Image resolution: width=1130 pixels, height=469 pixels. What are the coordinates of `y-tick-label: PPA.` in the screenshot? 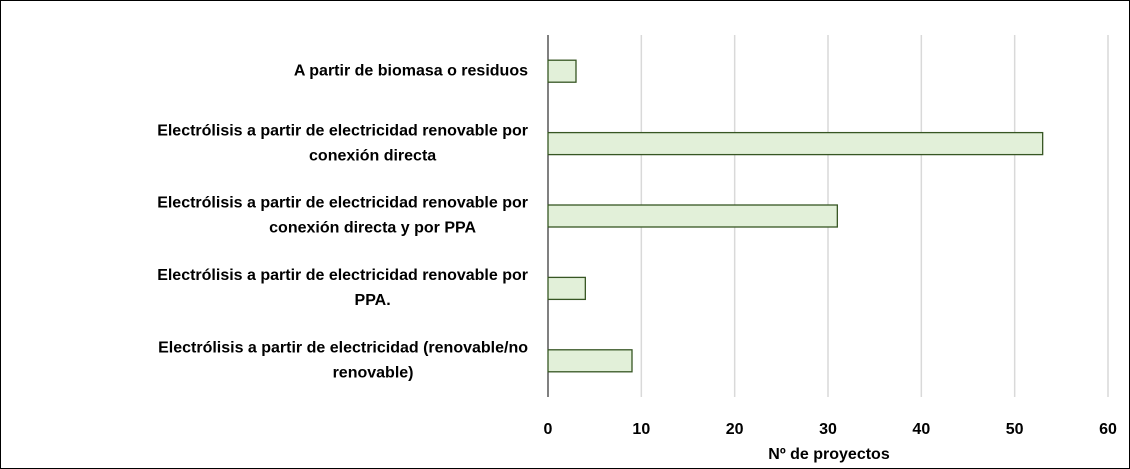 It's located at (373, 300).